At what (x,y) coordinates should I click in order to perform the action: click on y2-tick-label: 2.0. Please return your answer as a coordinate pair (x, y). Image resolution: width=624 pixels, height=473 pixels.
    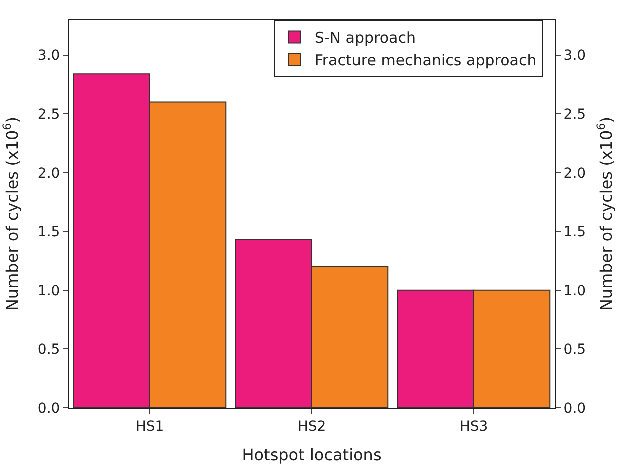
    Looking at the image, I should click on (575, 174).